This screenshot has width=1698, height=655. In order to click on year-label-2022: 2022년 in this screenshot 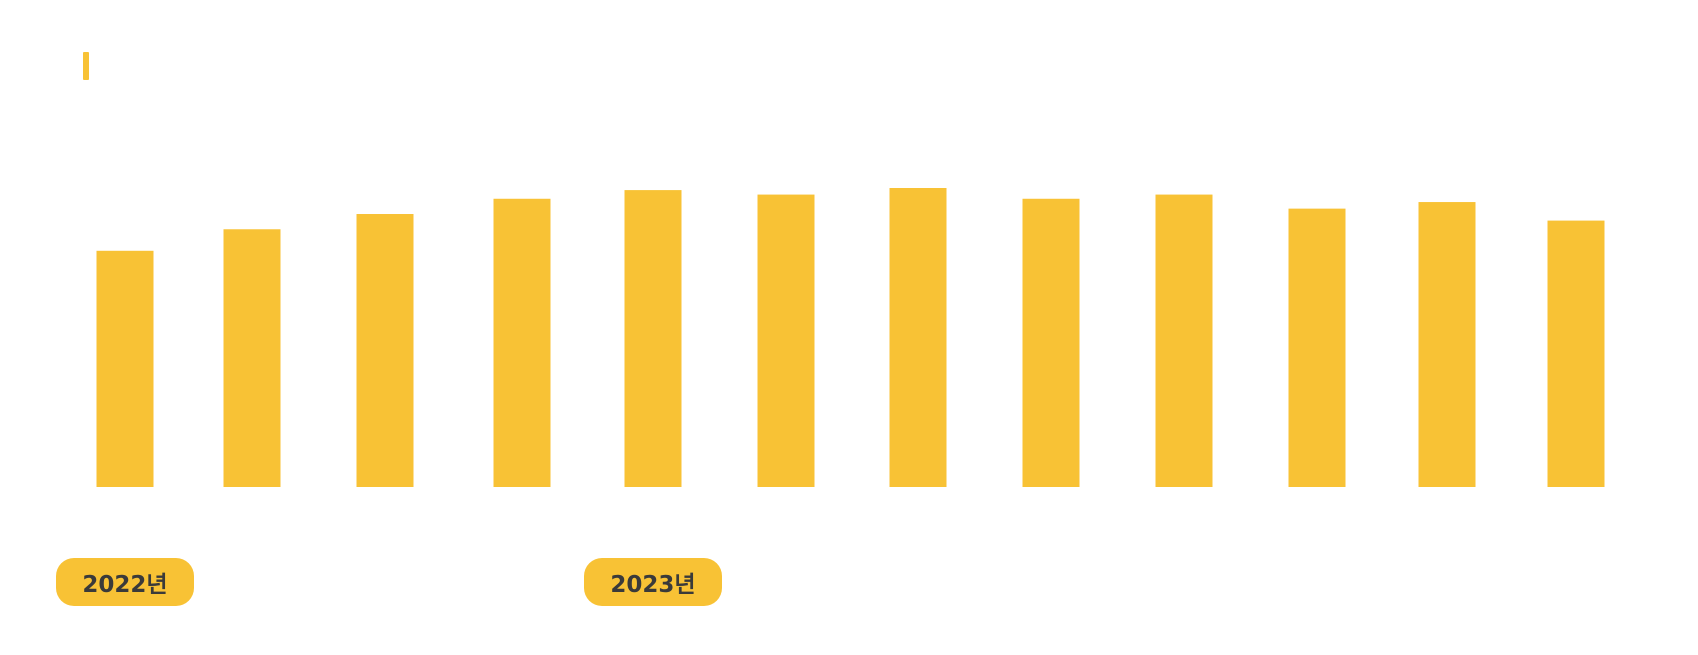, I will do `click(125, 582)`.